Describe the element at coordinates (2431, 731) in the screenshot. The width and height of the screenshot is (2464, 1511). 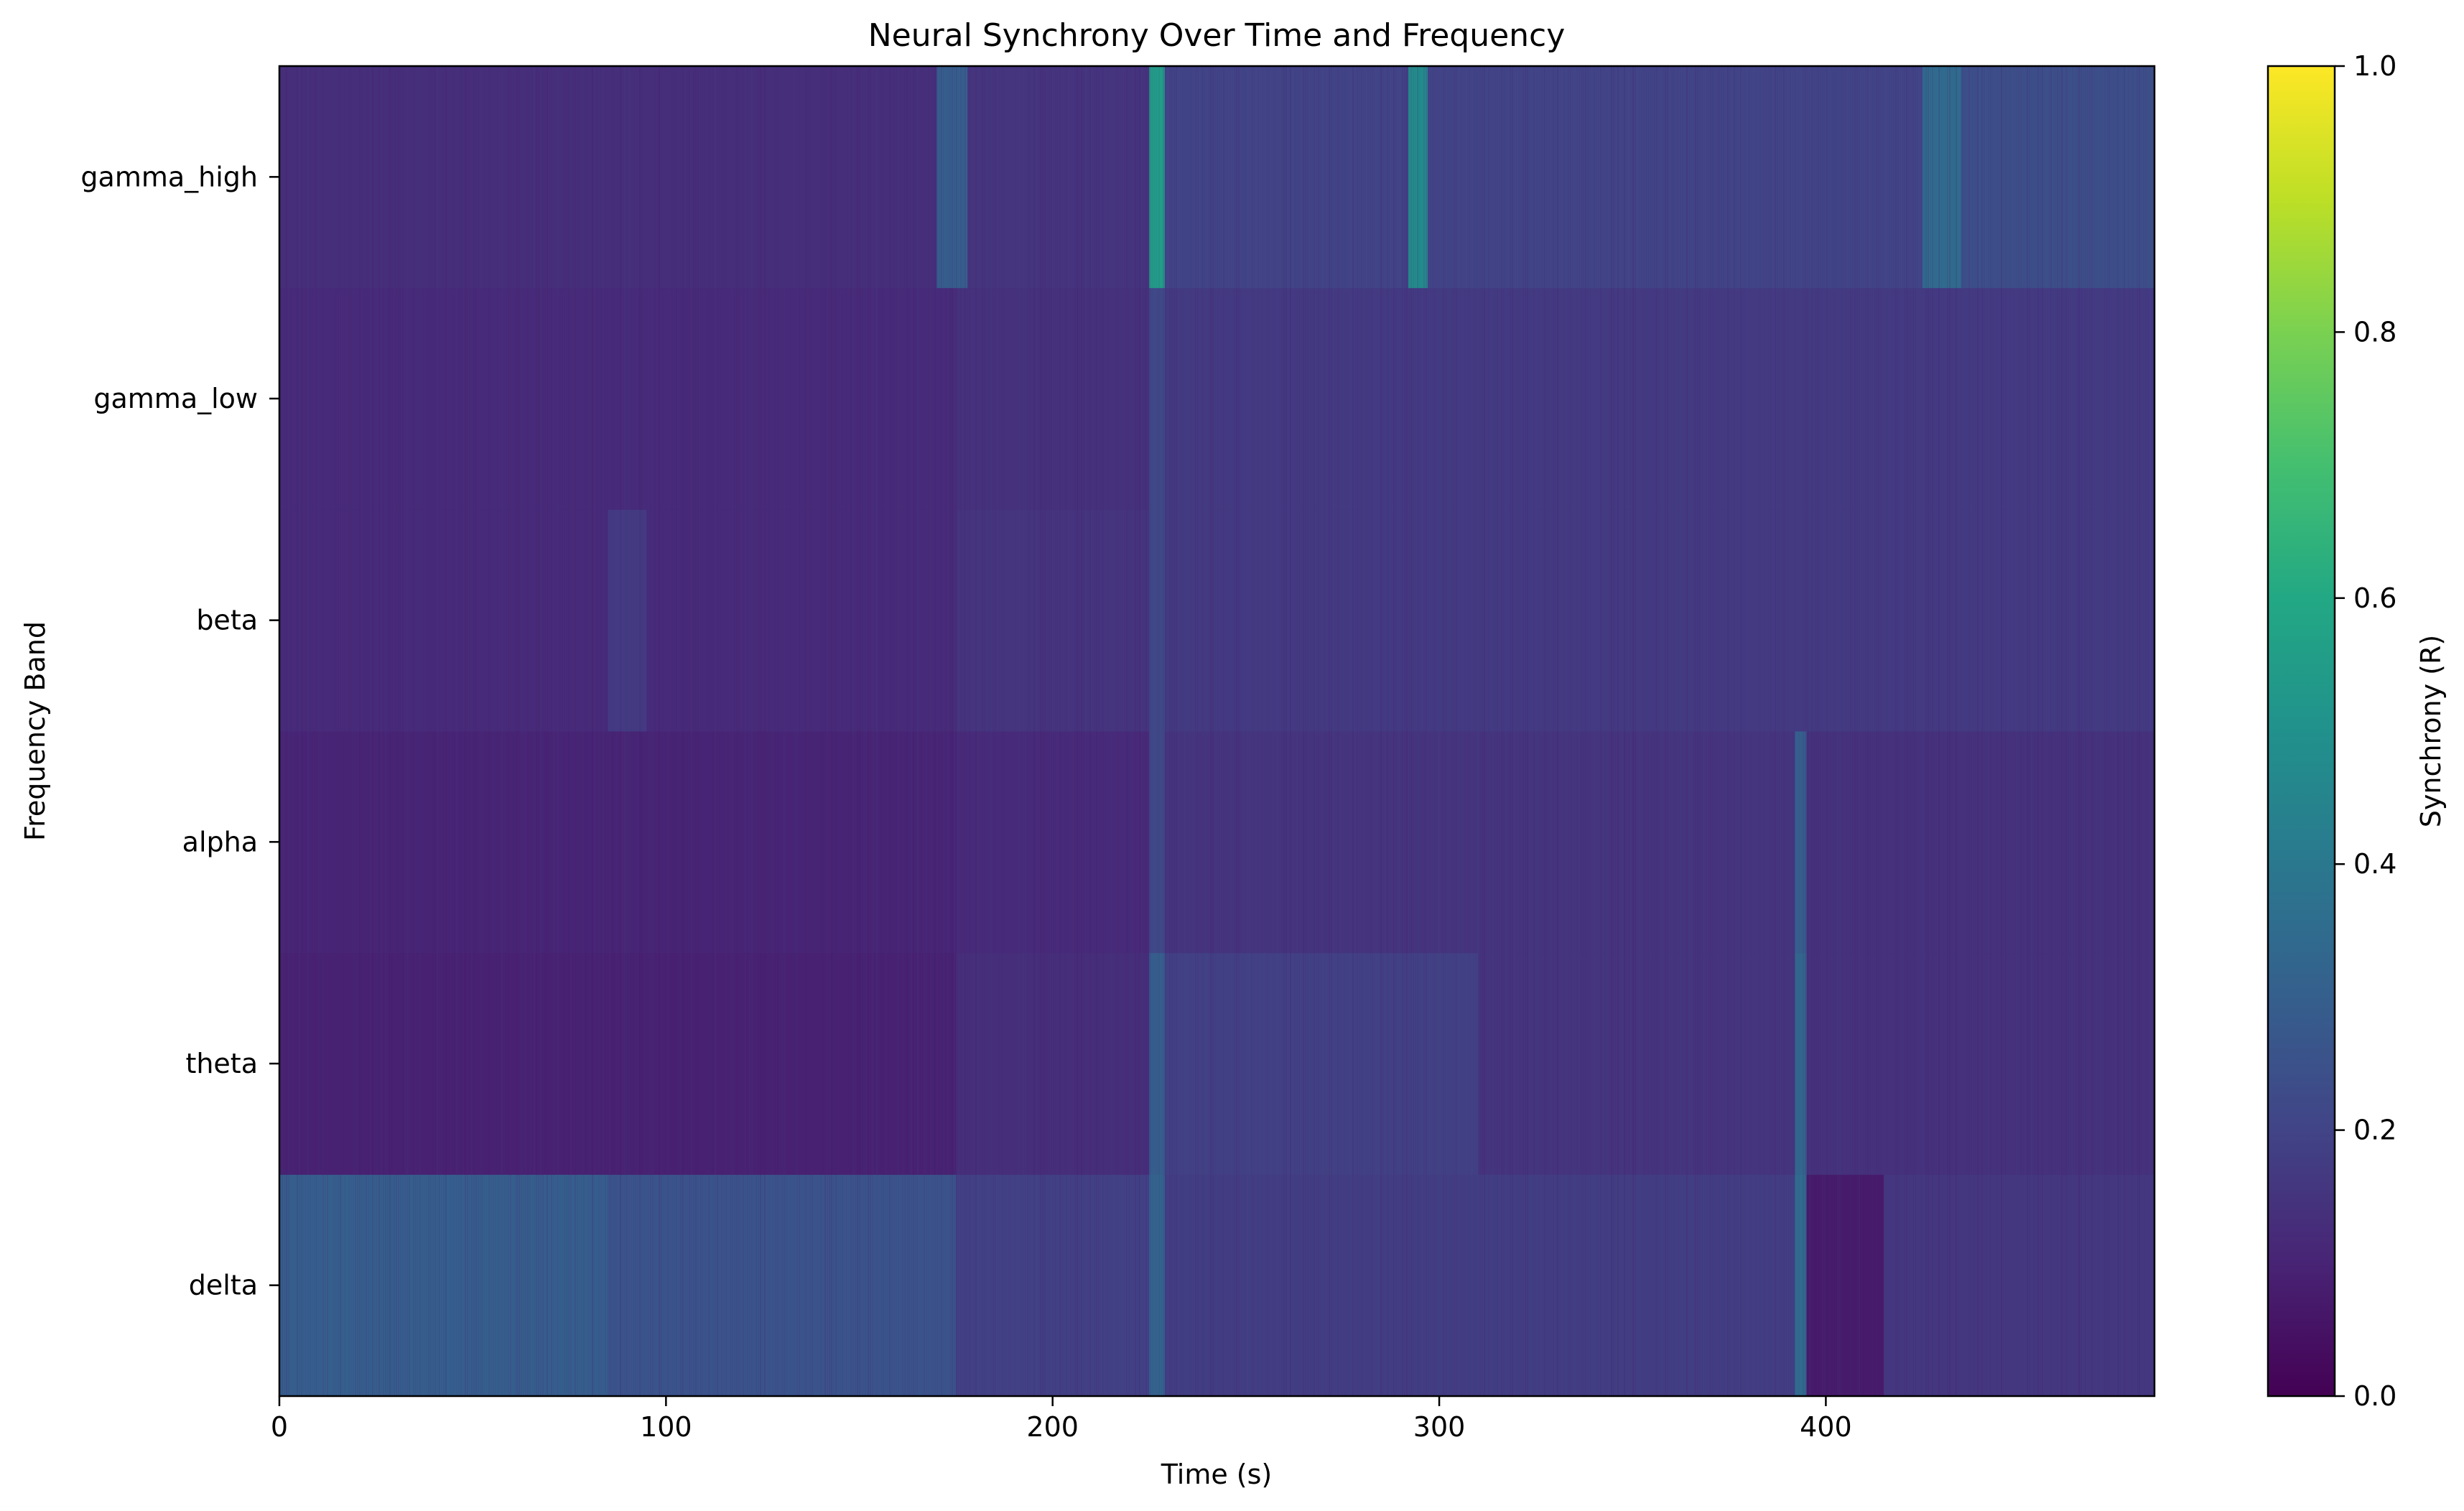
I see `colorbar-label: Synchrony (R)` at that location.